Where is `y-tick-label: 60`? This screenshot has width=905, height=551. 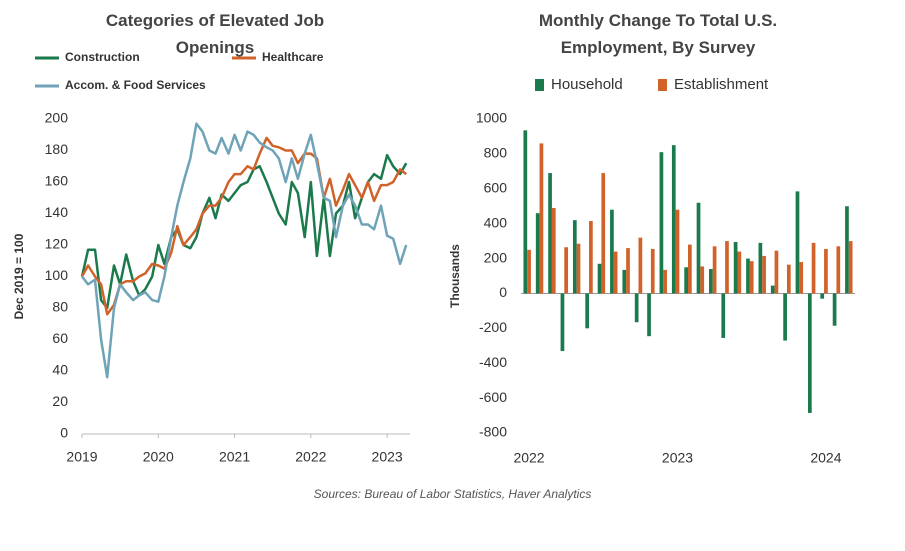
y-tick-label: 60 is located at coordinates (60, 338).